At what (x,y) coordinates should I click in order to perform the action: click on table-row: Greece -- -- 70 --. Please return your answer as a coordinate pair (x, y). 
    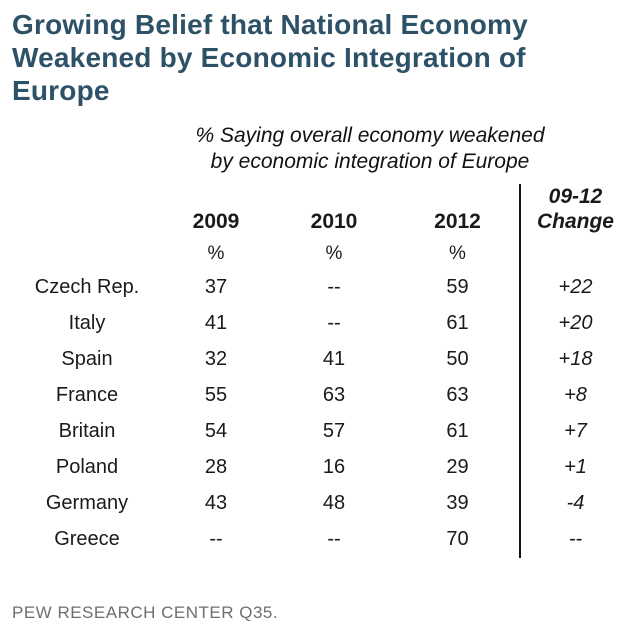
    Looking at the image, I should click on (320, 539).